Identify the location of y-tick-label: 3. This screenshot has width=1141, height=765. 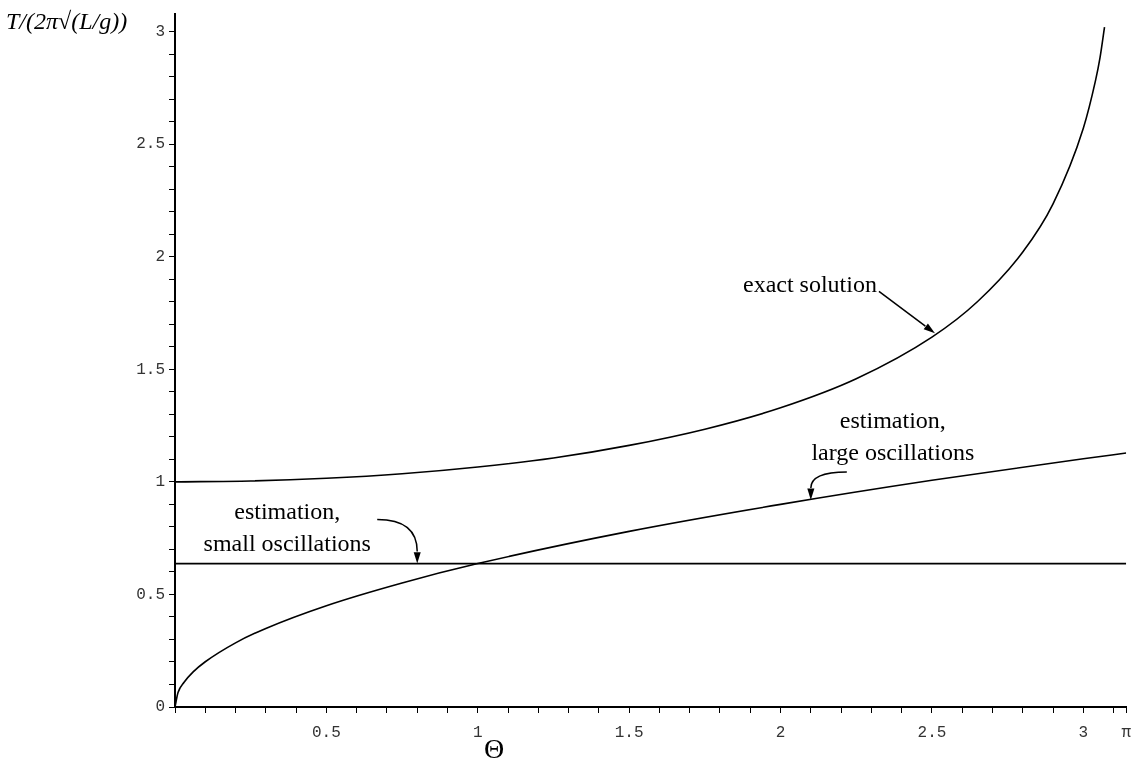
(160, 31).